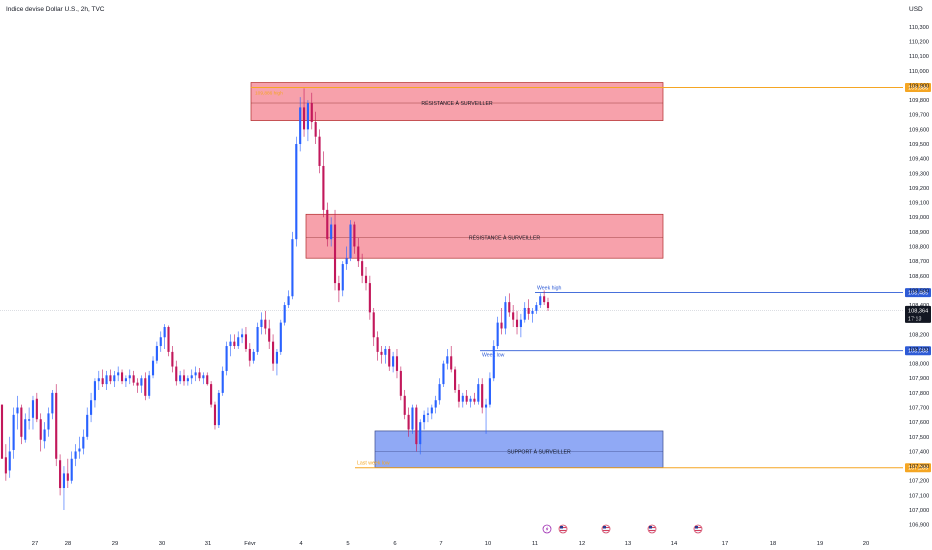 This screenshot has height=550, width=932. I want to click on time-tick-label: 7, so click(440, 544).